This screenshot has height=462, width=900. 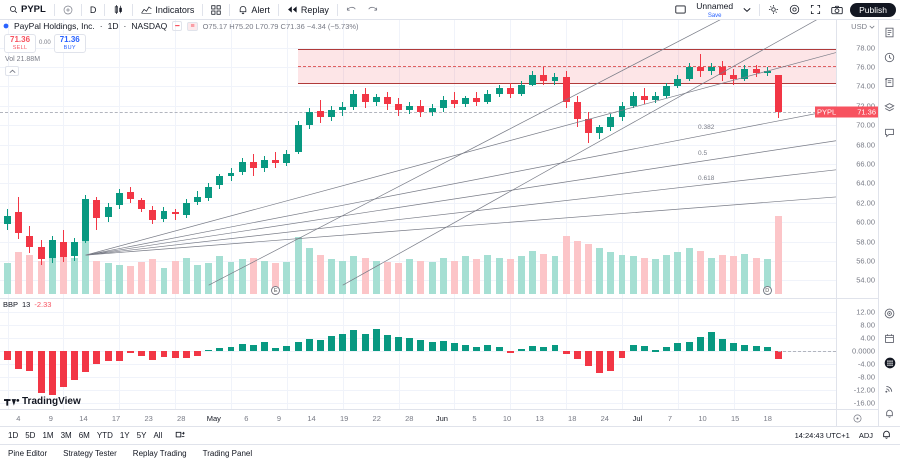 I want to click on chat-icon, so click(x=890, y=132).